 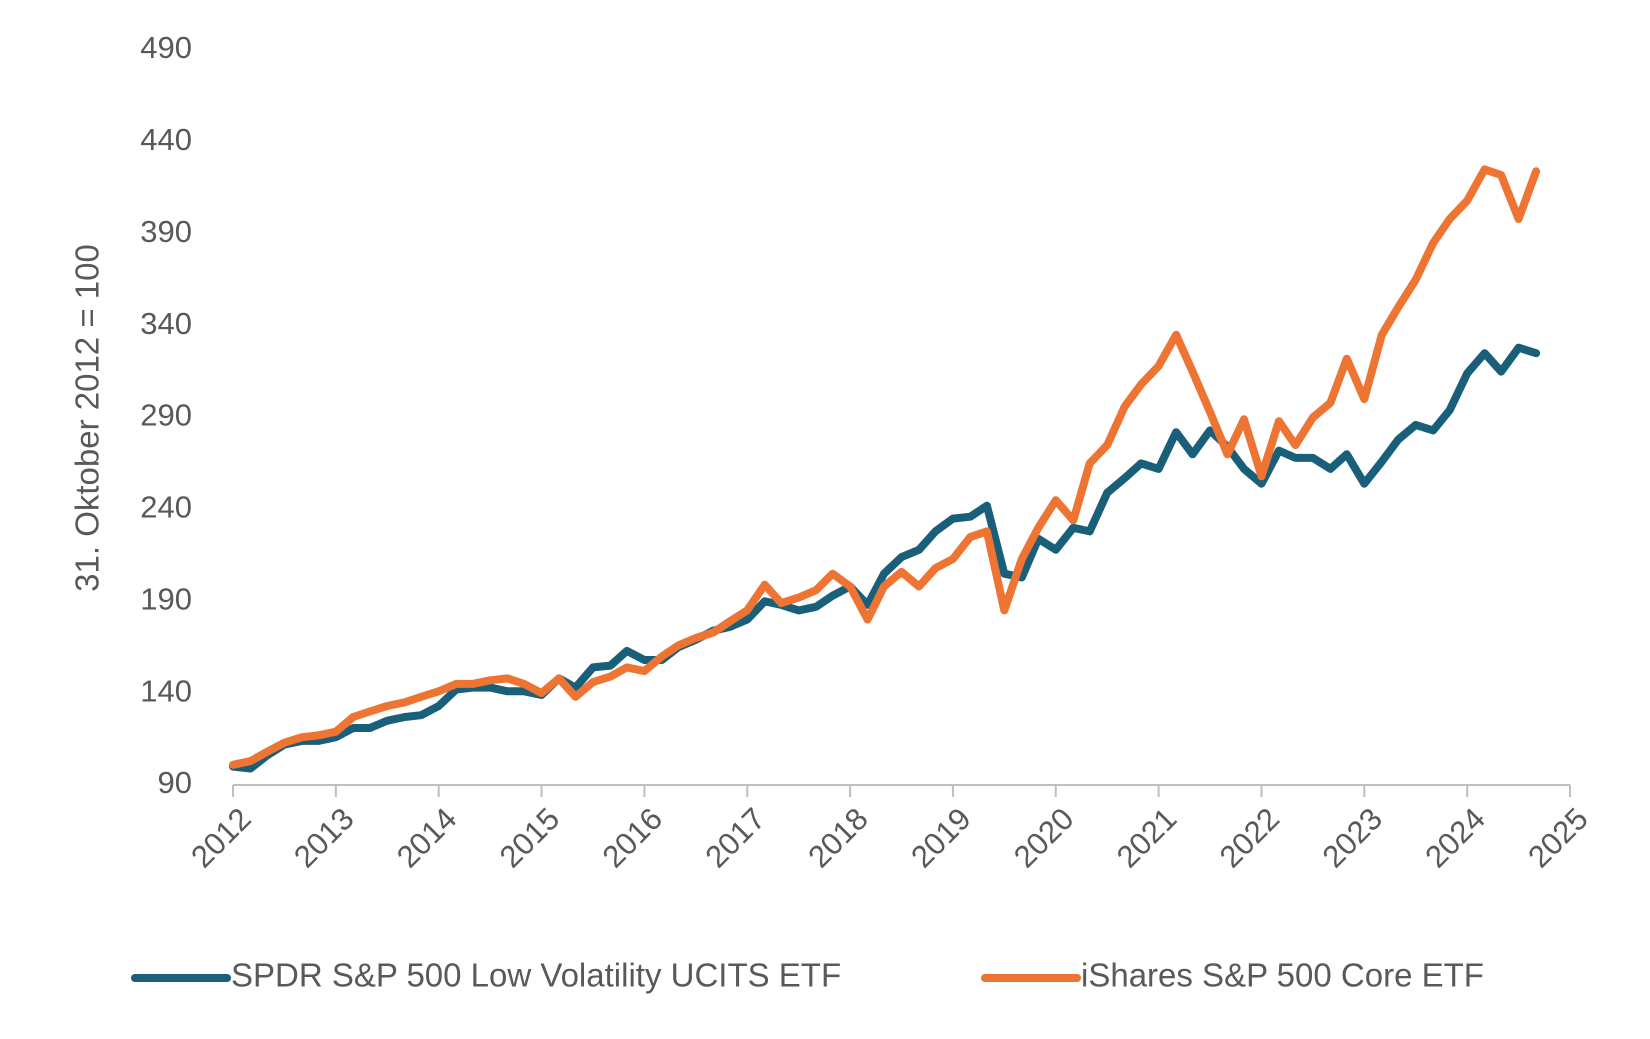 What do you see at coordinates (166, 690) in the screenshot?
I see `y-tick-label: 140` at bounding box center [166, 690].